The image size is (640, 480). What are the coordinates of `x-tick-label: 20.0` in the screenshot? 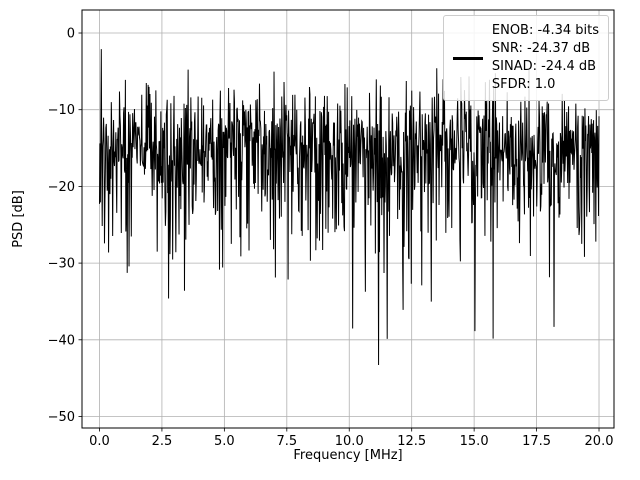 It's located at (599, 441).